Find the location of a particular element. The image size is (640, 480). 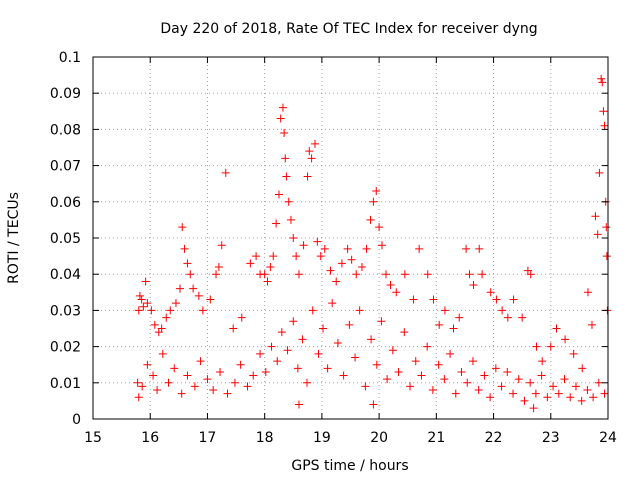

y-tick-label: 0.07 is located at coordinates (65, 167).